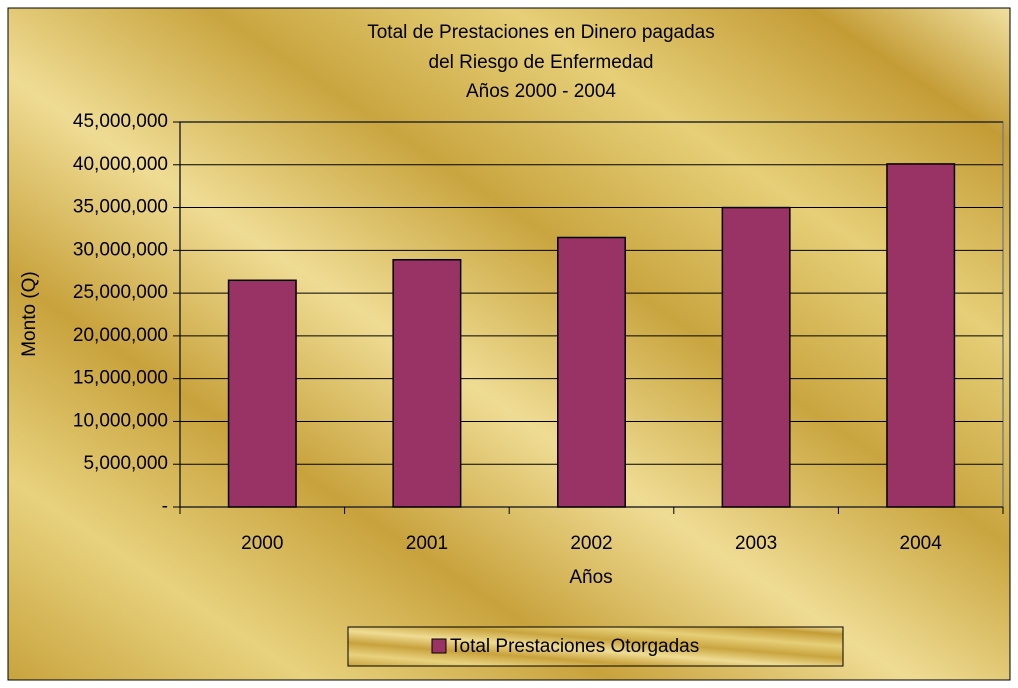 This screenshot has width=1018, height=688. I want to click on y-tick-label: 40,000,000, so click(120, 164).